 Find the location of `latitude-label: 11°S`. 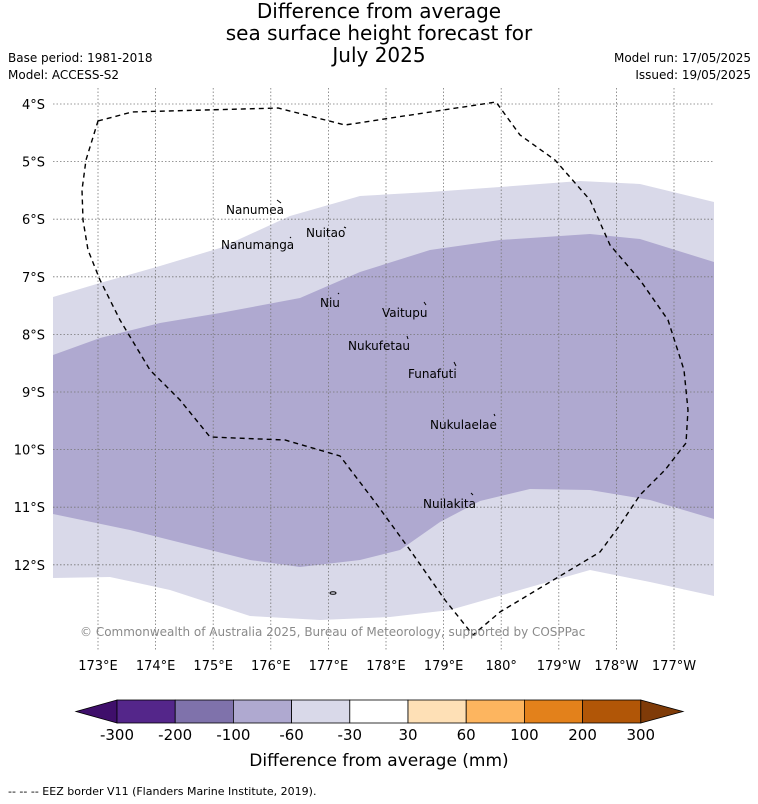

latitude-label: 11°S is located at coordinates (29, 508).